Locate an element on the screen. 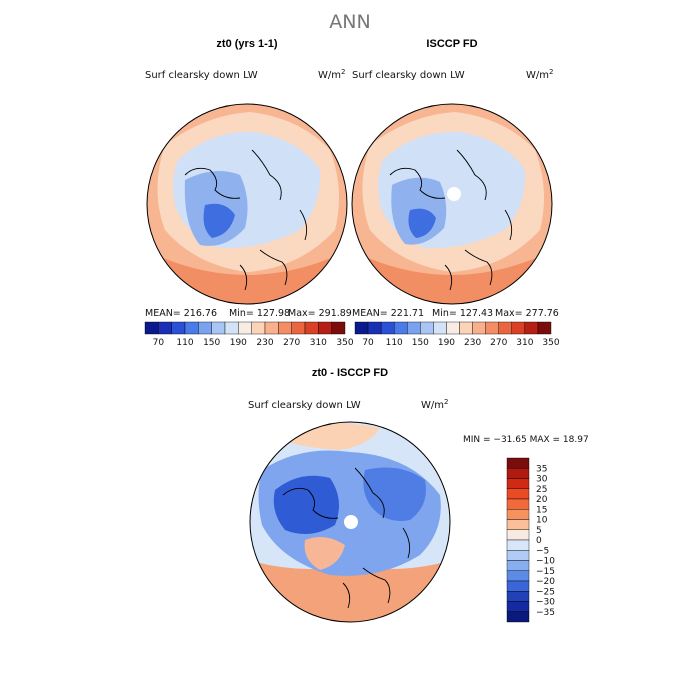 The width and height of the screenshot is (700, 700). svg-text:Min=127.43: Min= 127.43 is located at coordinates (462, 313).